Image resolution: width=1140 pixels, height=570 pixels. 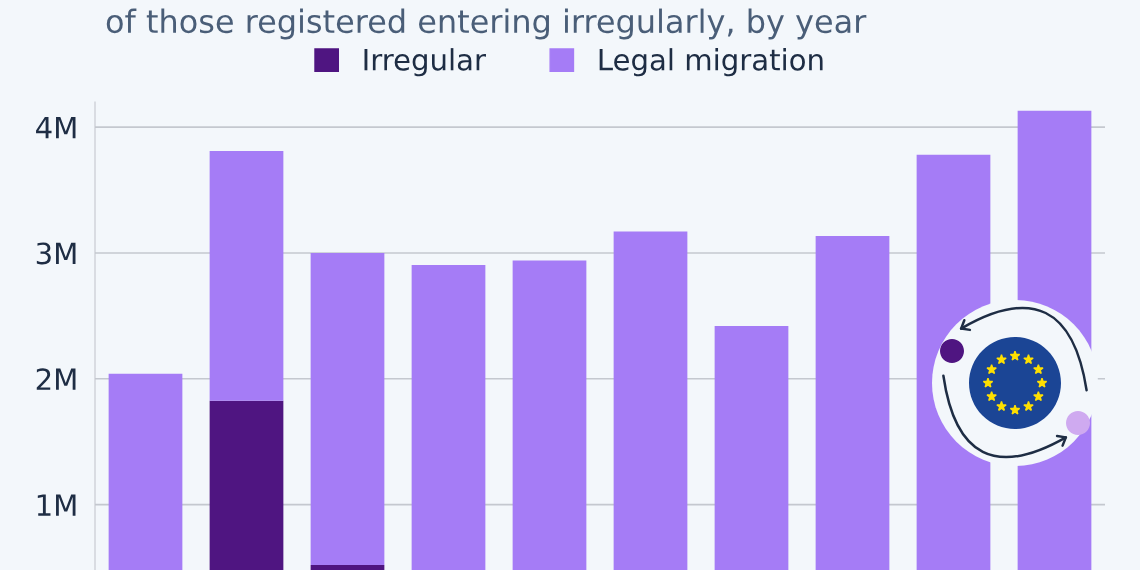 I want to click on y-tick-label: 1M, so click(x=56, y=505).